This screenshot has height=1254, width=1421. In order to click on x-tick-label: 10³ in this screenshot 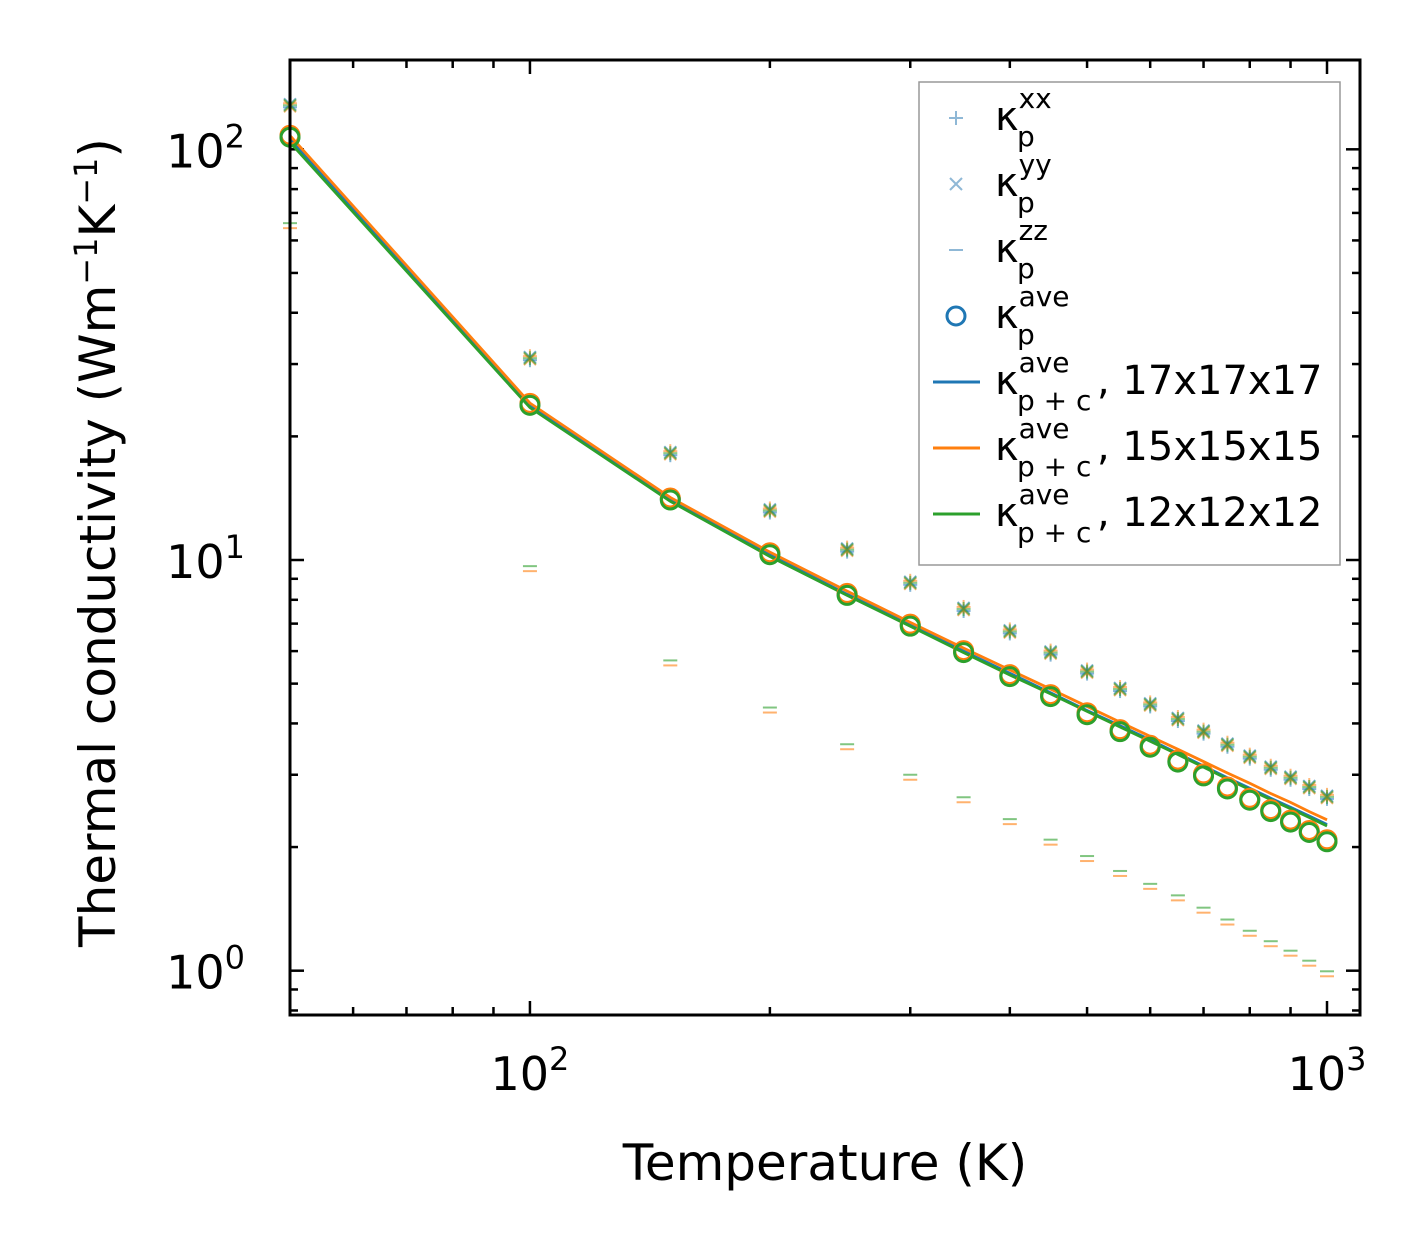, I will do `click(1327, 1070)`.